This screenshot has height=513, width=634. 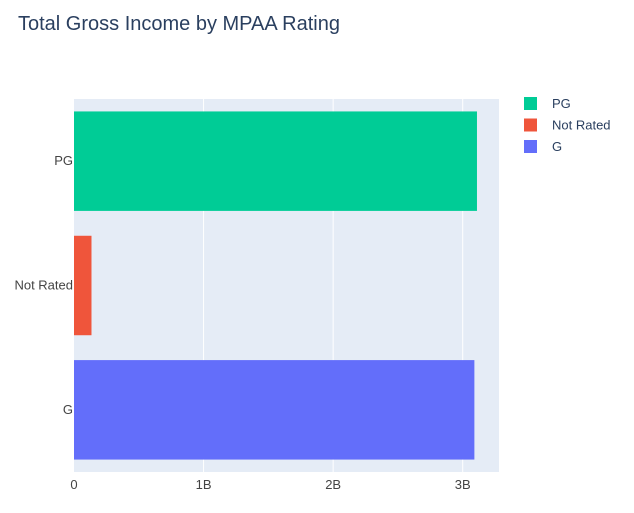 What do you see at coordinates (275, 161) in the screenshot?
I see `bar-pg` at bounding box center [275, 161].